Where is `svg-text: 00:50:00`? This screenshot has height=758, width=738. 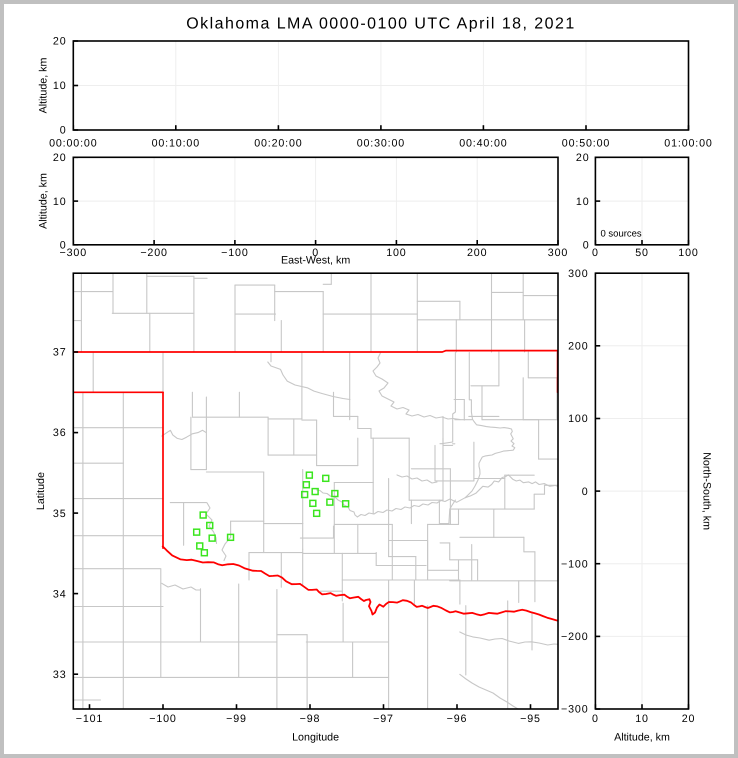
svg-text: 00:50:00 is located at coordinates (586, 144).